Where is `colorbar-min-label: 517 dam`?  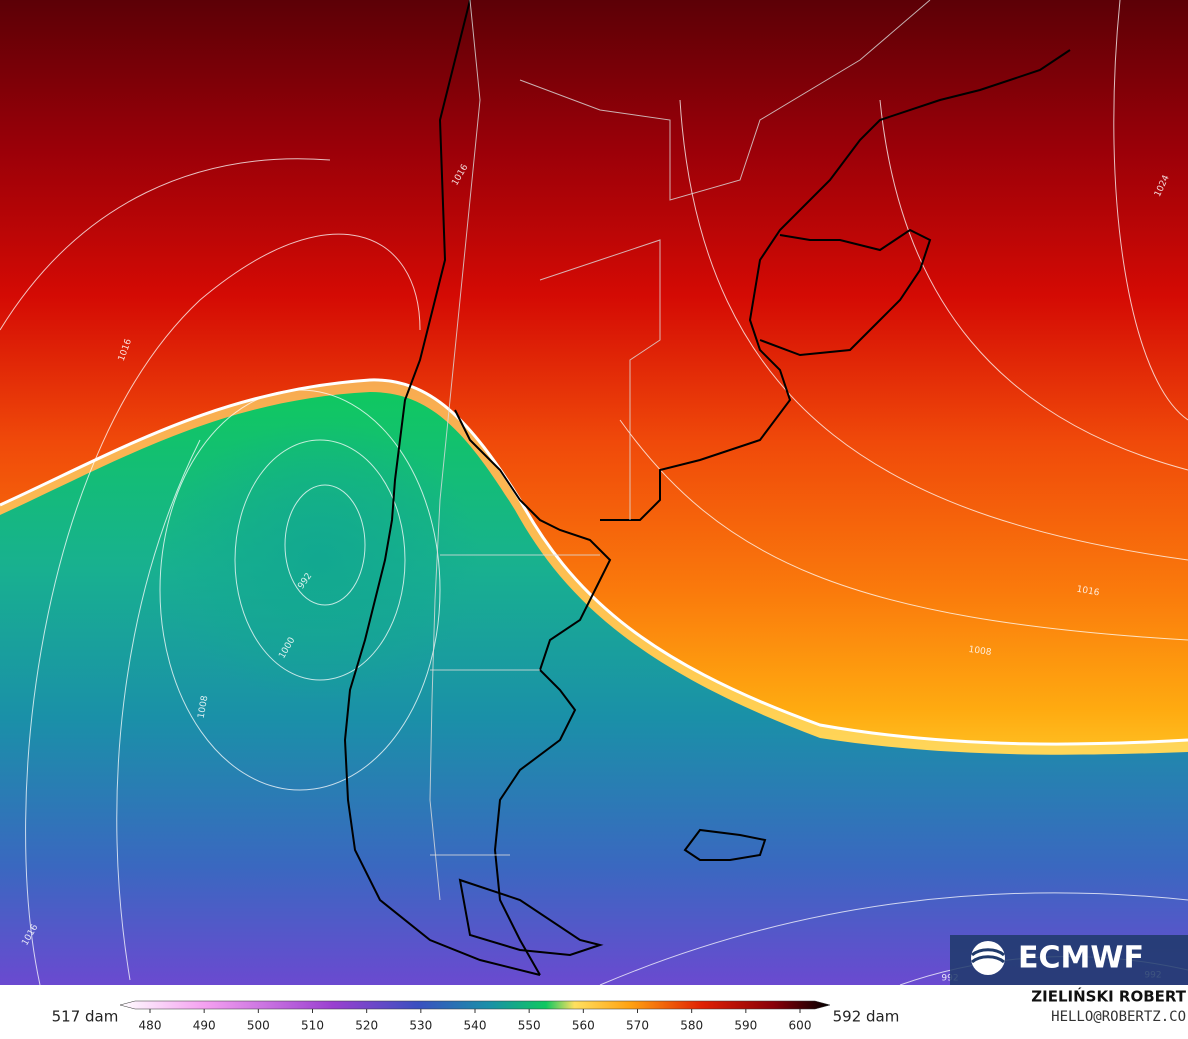 colorbar-min-label: 517 dam is located at coordinates (85, 1017).